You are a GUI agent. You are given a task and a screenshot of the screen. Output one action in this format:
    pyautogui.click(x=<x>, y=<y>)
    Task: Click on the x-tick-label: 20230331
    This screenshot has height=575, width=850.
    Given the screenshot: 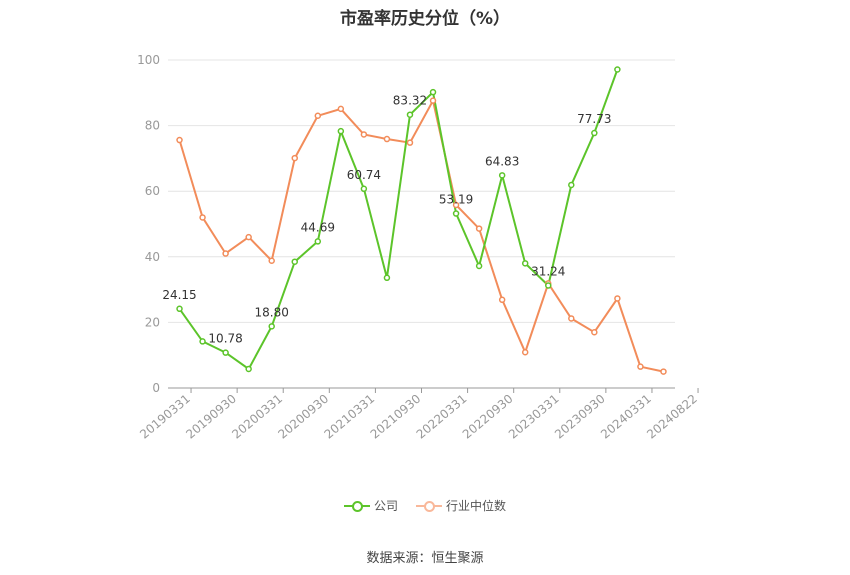 What is the action you would take?
    pyautogui.click(x=534, y=417)
    